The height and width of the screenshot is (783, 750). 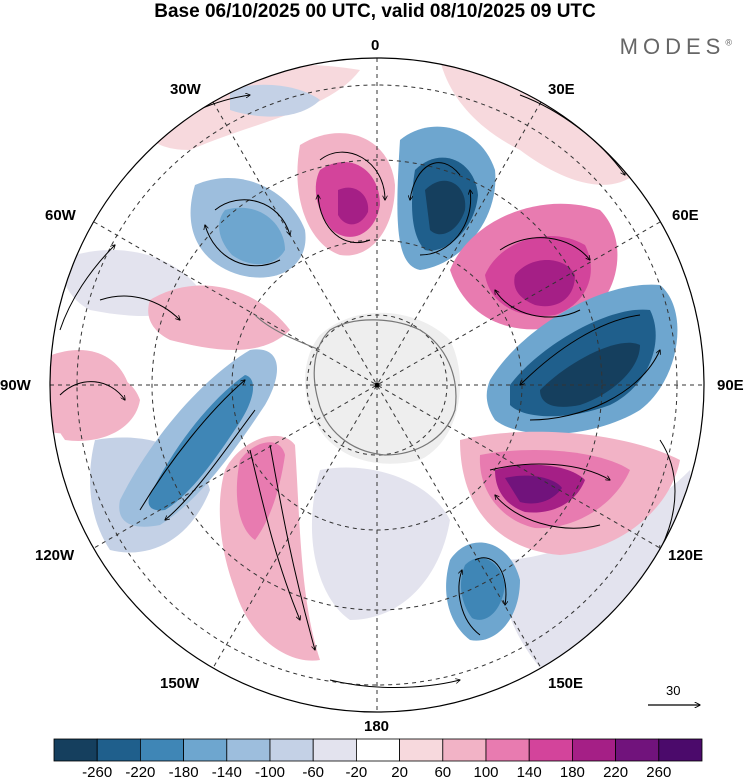 What do you see at coordinates (377, 726) in the screenshot?
I see `lon-label-180: 180` at bounding box center [377, 726].